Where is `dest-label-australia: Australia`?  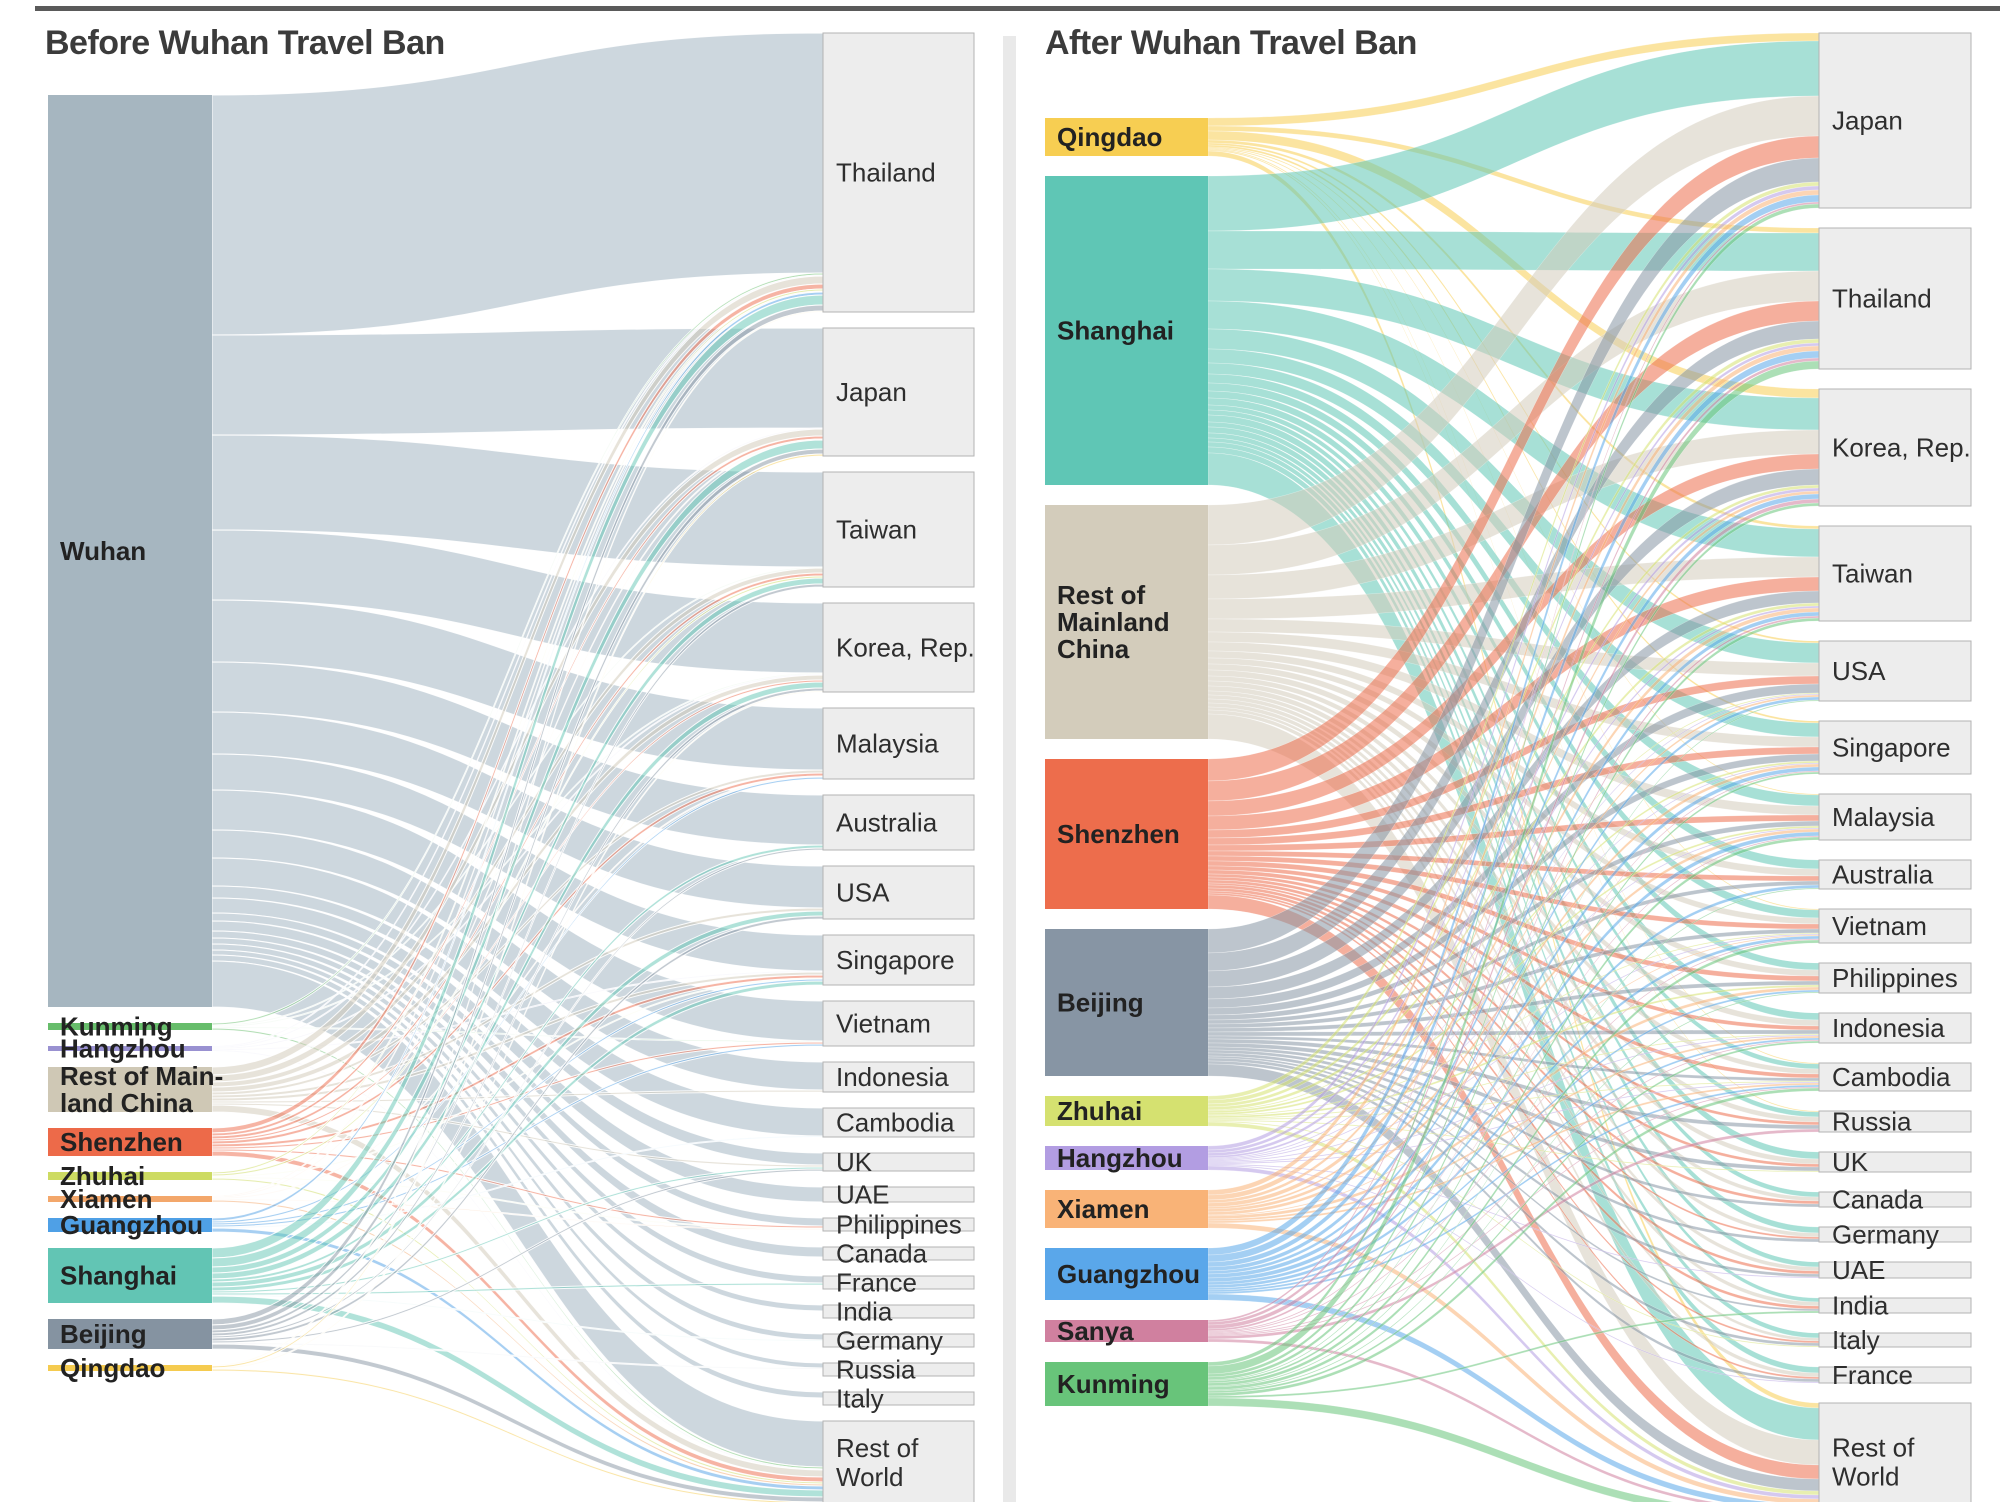
dest-label-australia: Australia is located at coordinates (887, 823).